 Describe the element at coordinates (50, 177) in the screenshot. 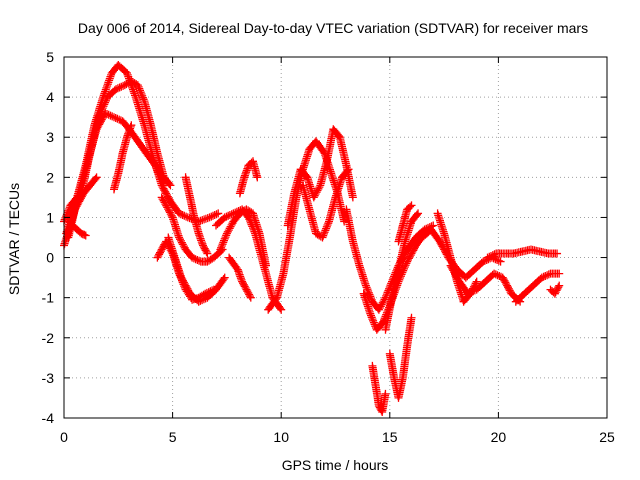

I see `y-tick-label: 2` at that location.